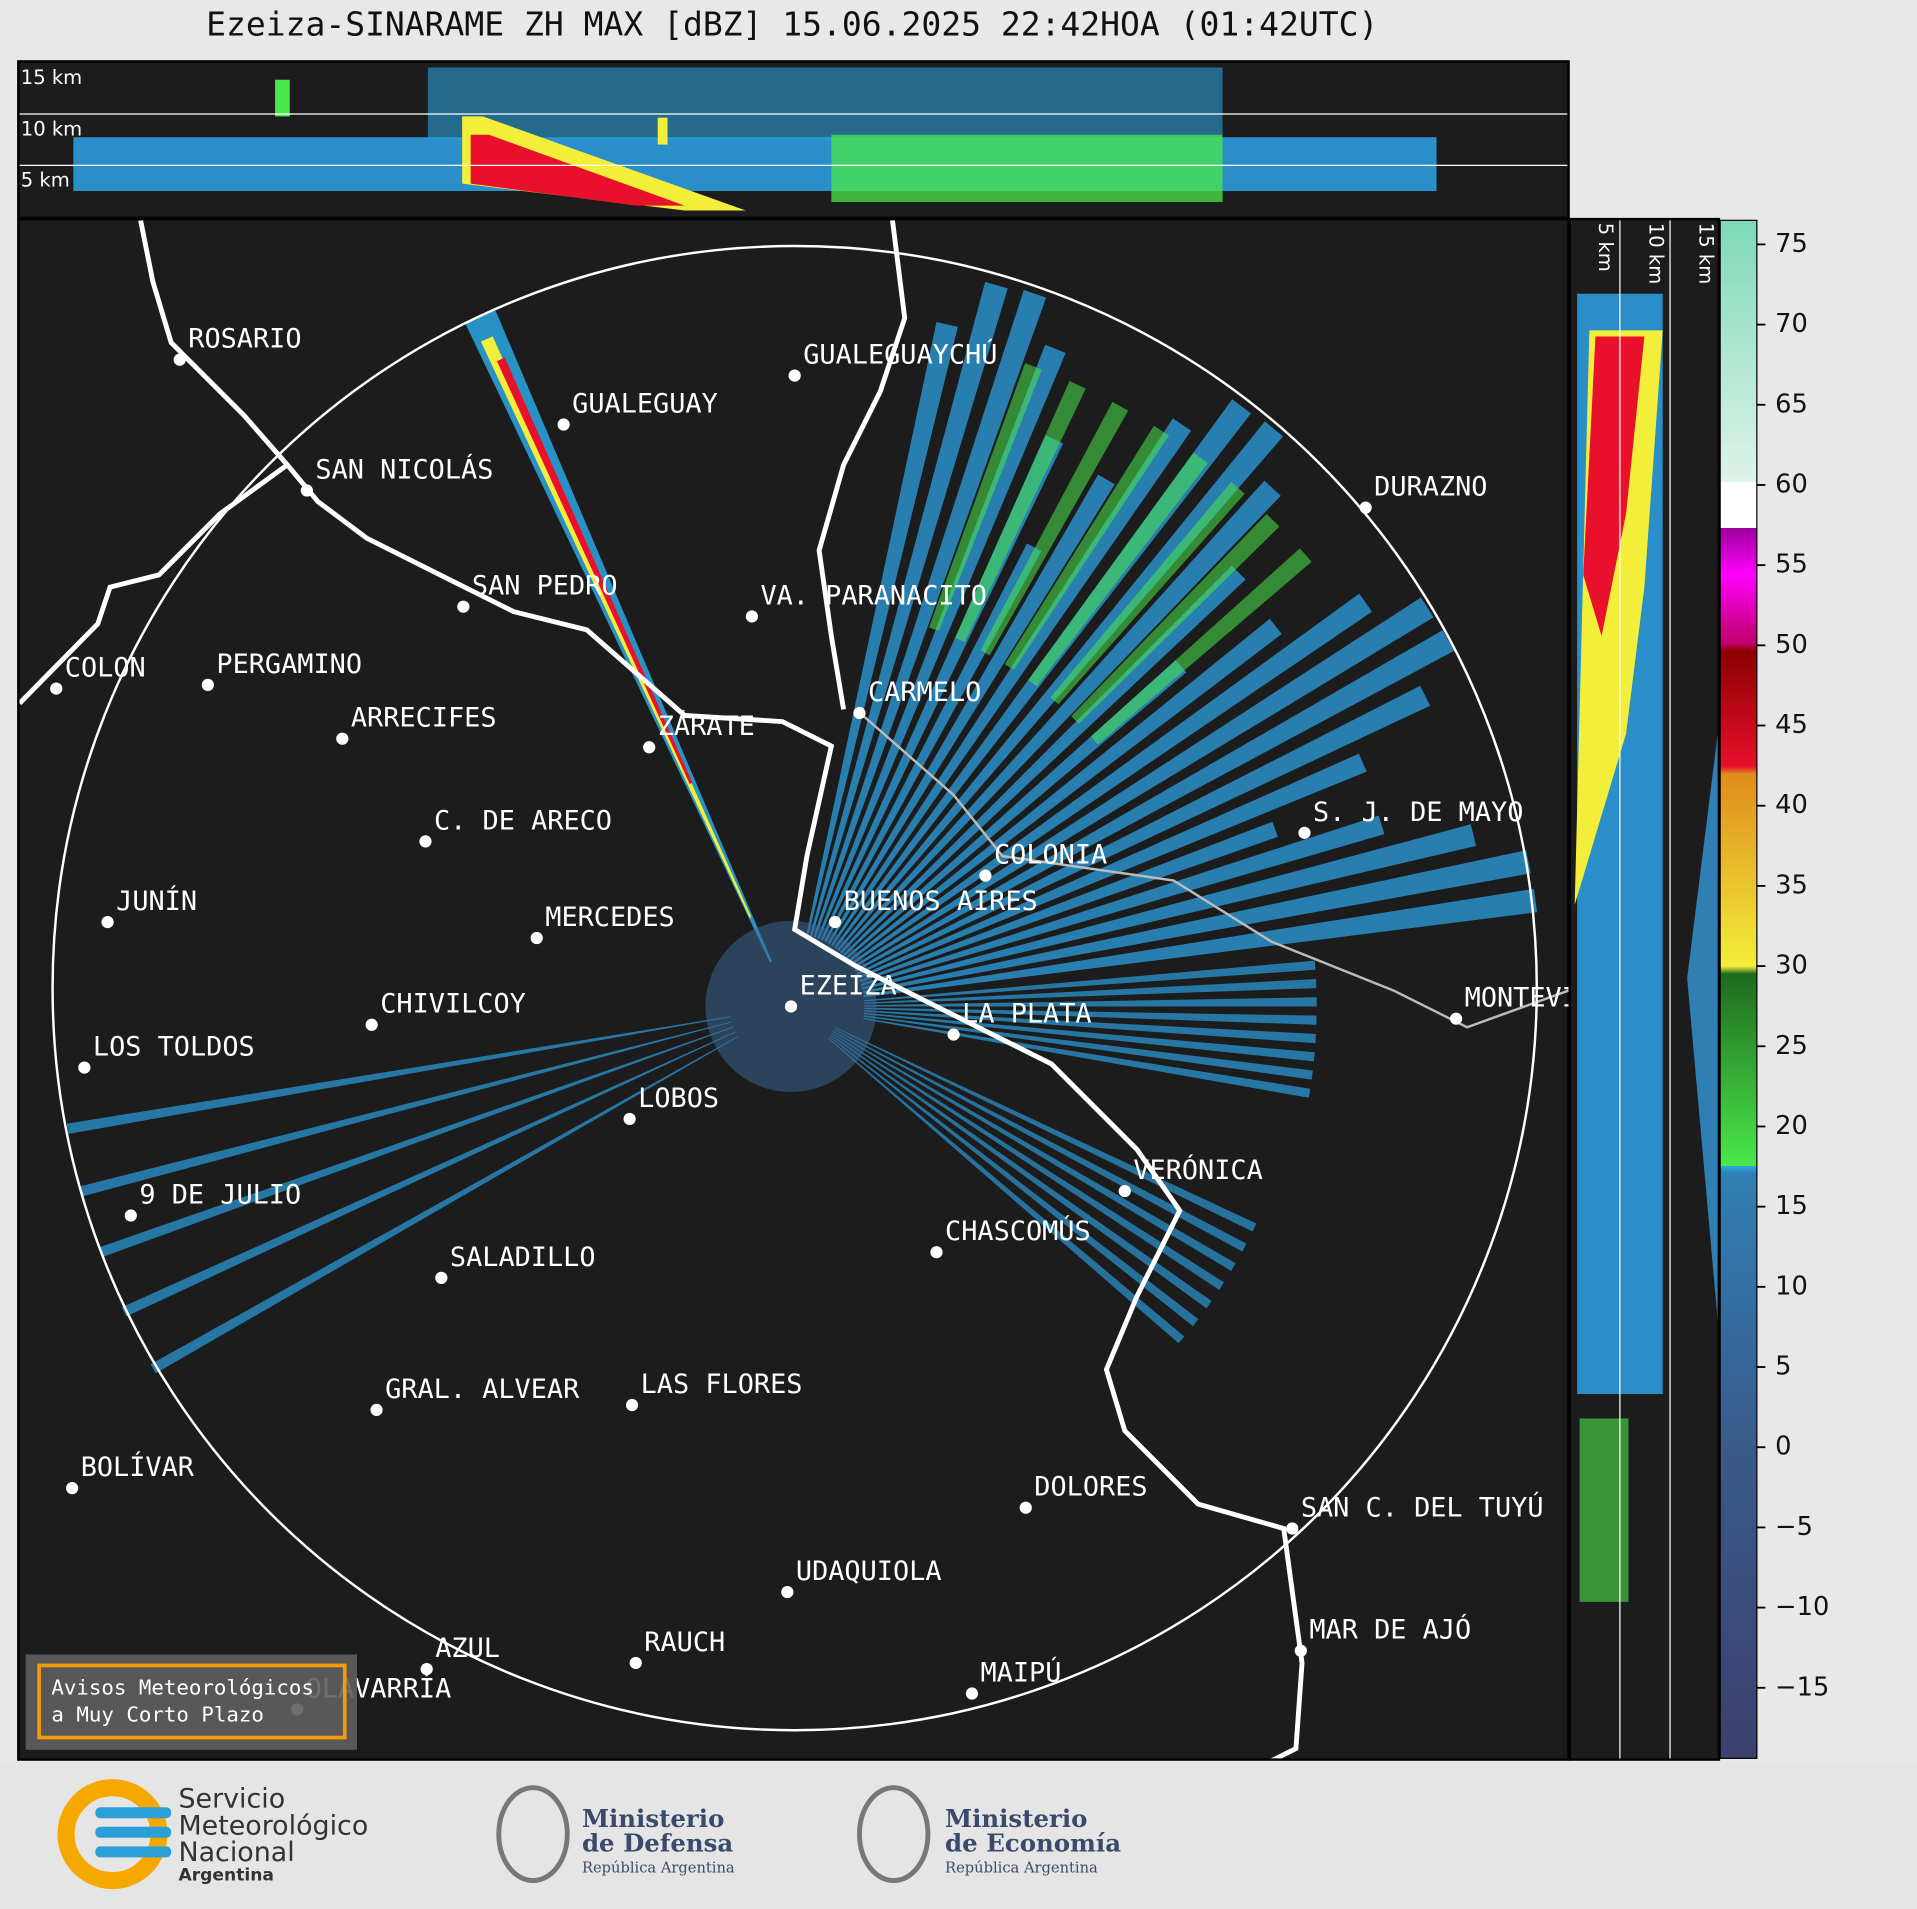 Image resolution: width=1917 pixels, height=1909 pixels. Describe the element at coordinates (1655, 253) in the screenshot. I see `height-label: 10 km` at that location.